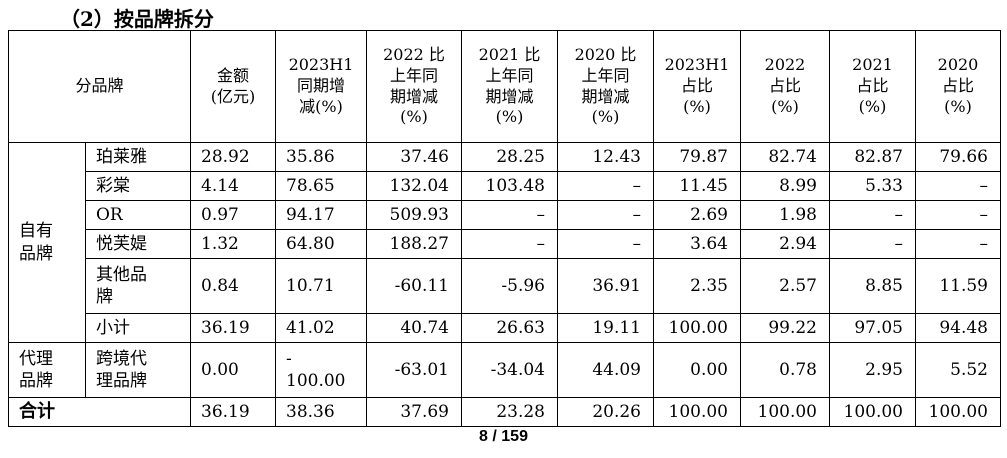 This screenshot has width=1007, height=458. What do you see at coordinates (414, 370) in the screenshot?
I see `table-cell: -63.01` at bounding box center [414, 370].